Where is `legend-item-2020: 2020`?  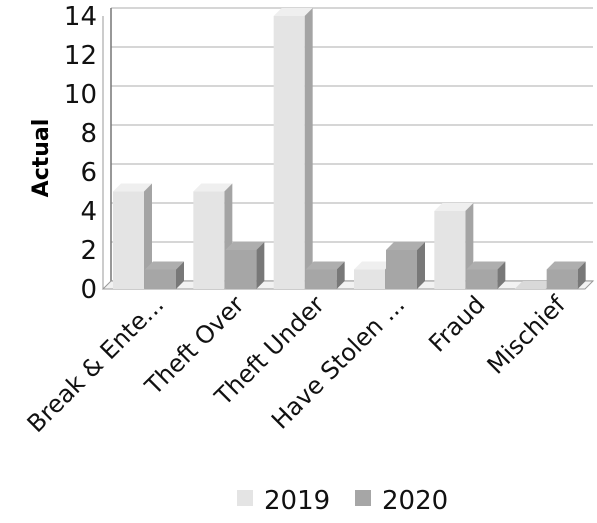
legend-item-2020: 2020 is located at coordinates (401, 501).